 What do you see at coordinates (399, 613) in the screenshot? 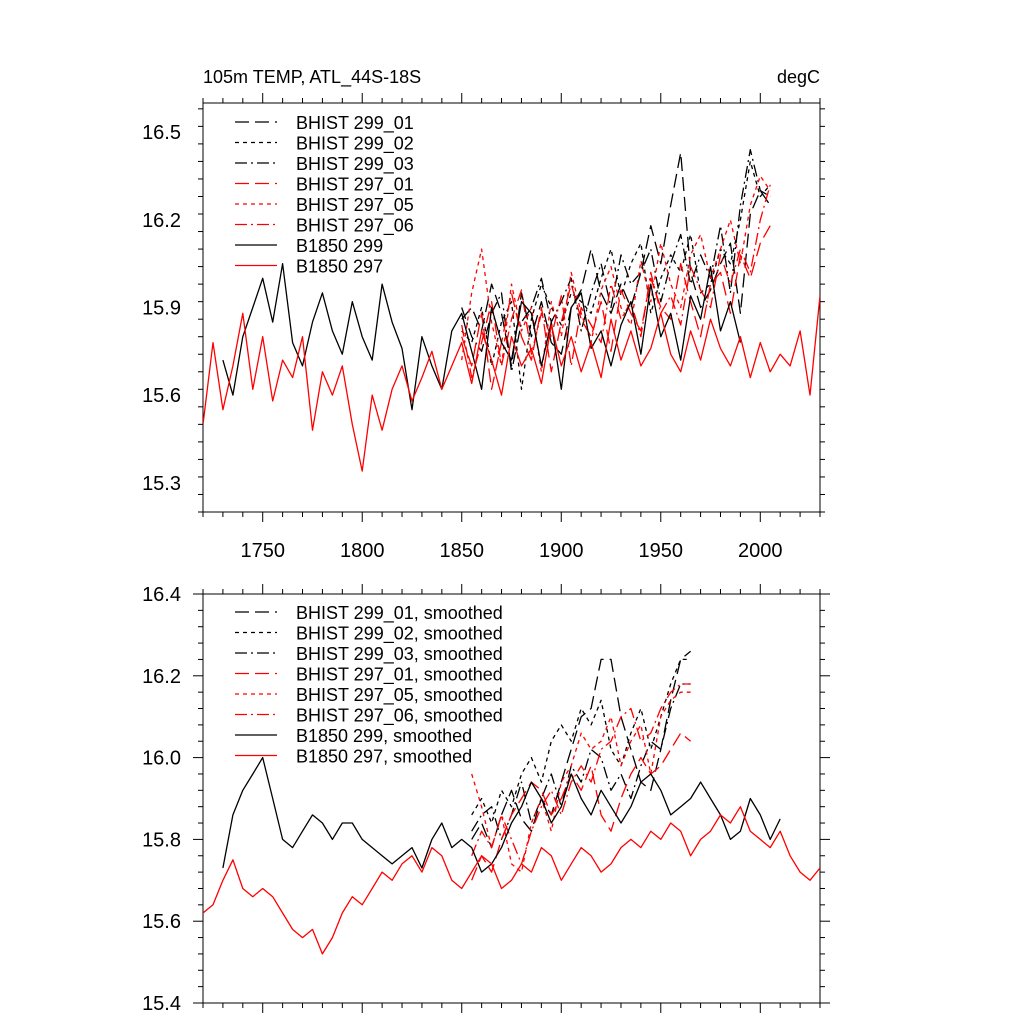
I see `legend-label: BHIST 299_01, smoothed` at bounding box center [399, 613].